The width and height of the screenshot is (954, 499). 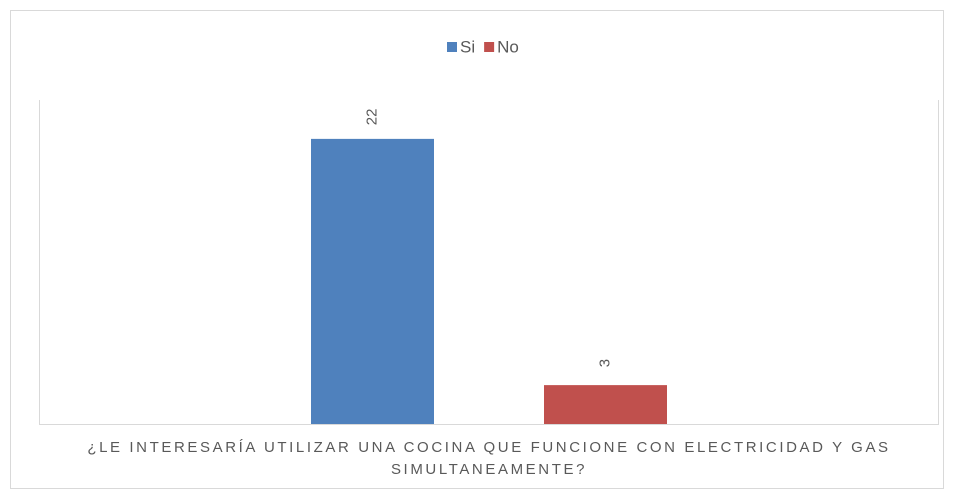 What do you see at coordinates (371, 117) in the screenshot?
I see `data-label: 22` at bounding box center [371, 117].